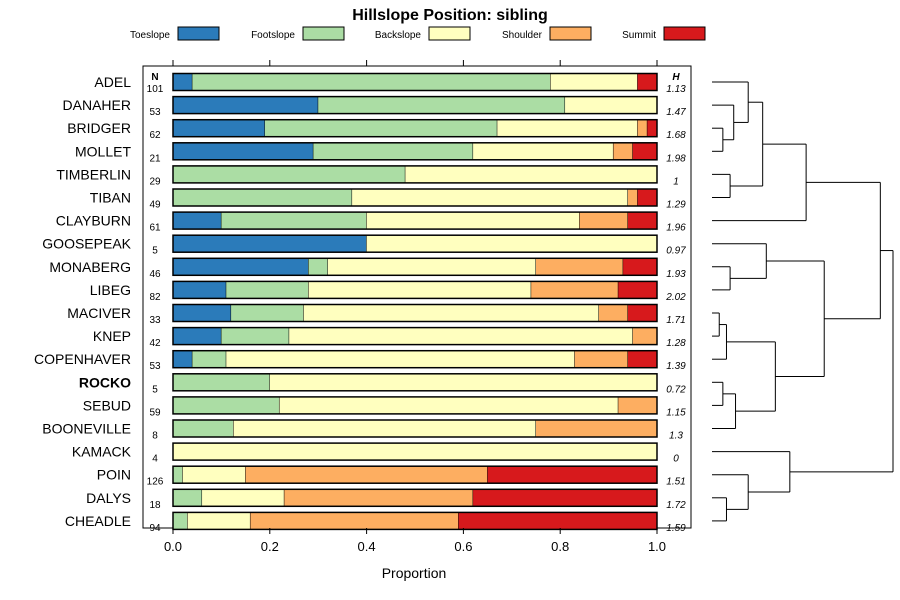 This screenshot has height=600, width=900. What do you see at coordinates (114, 475) in the screenshot?
I see `row-label: POIN` at bounding box center [114, 475].